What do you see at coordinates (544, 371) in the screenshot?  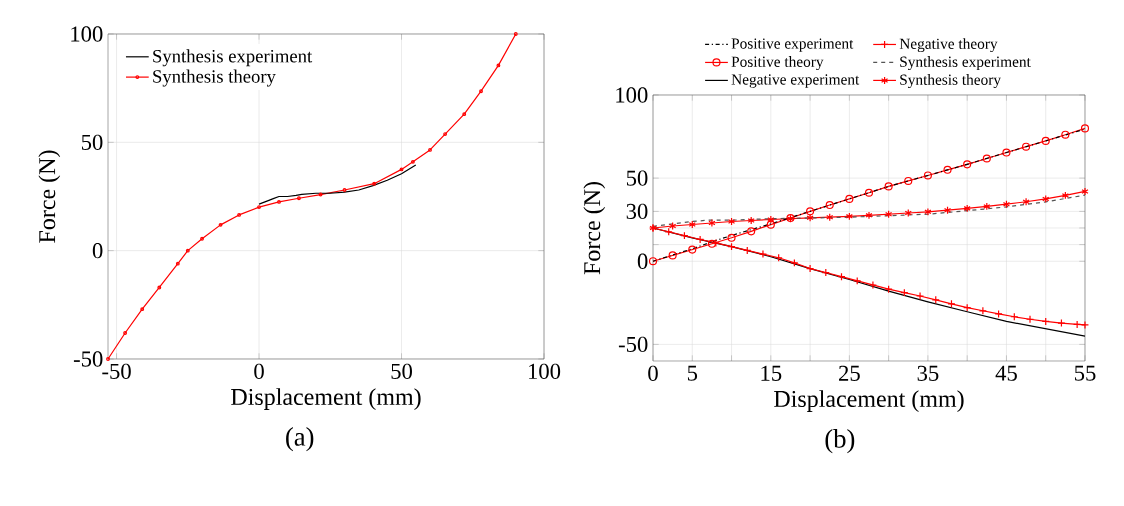 I see `x-tick-label: 100` at bounding box center [544, 371].